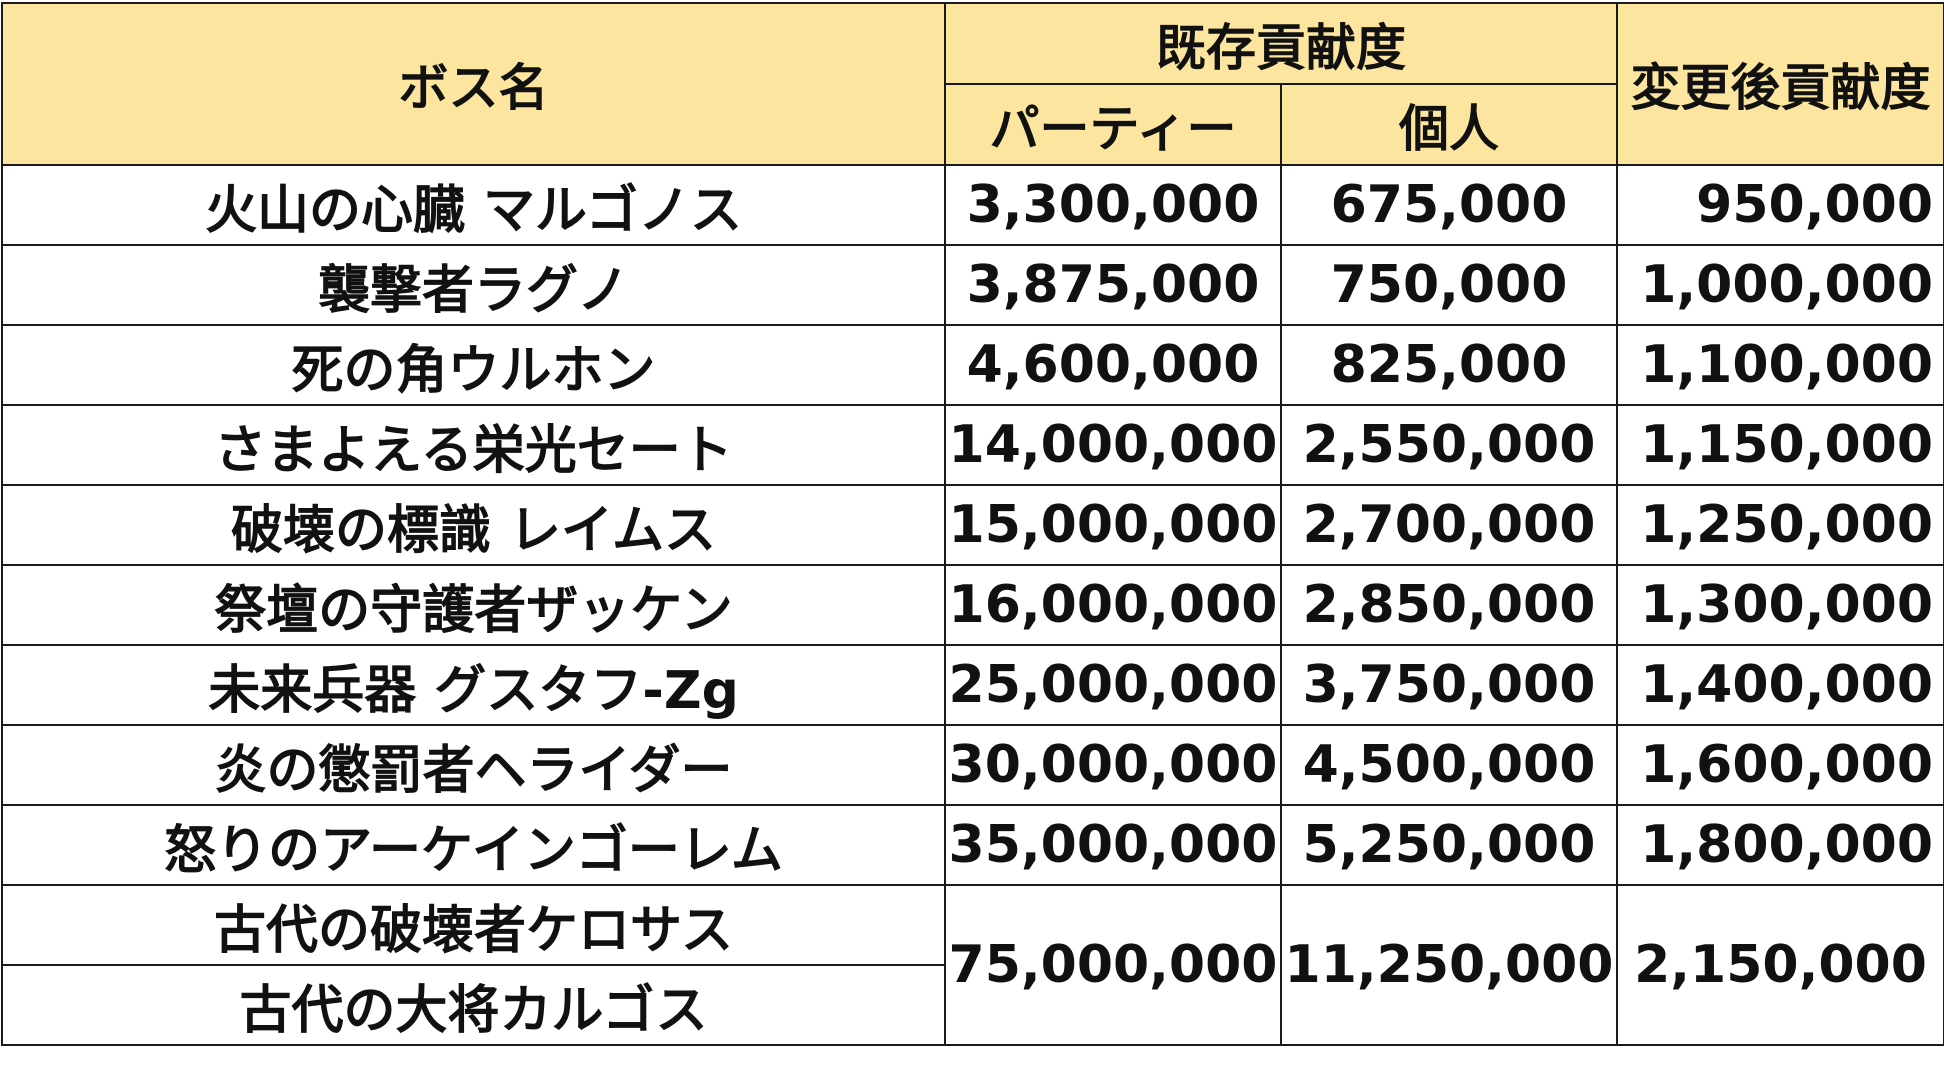 The height and width of the screenshot is (1076, 1944). Describe the element at coordinates (1113, 685) in the screenshot. I see `party-cell: 25,000,000` at that location.